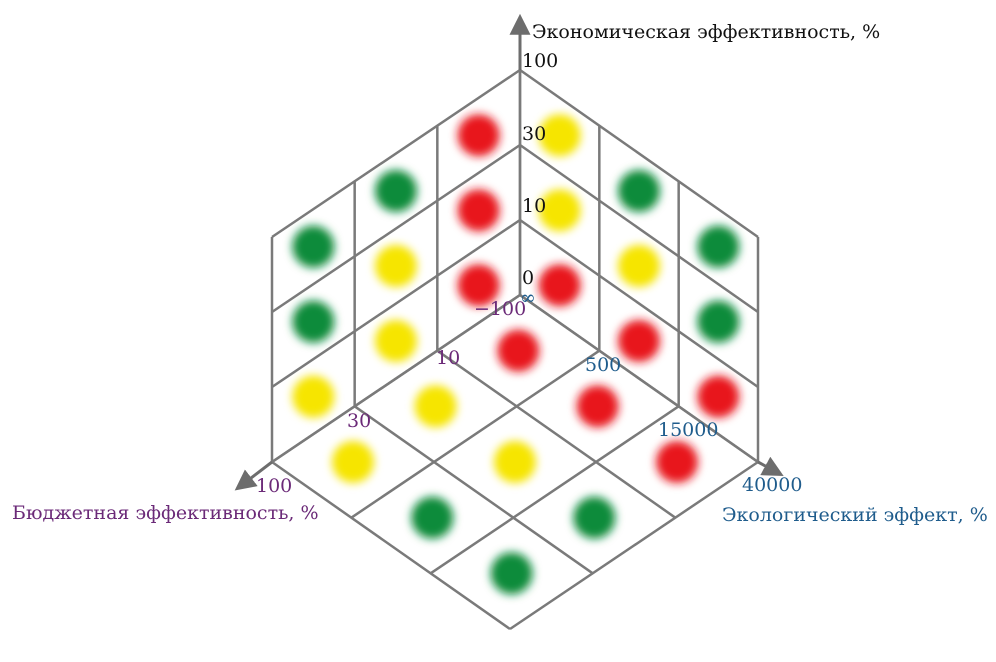 The height and width of the screenshot is (662, 996). Describe the element at coordinates (688, 430) in the screenshot. I see `tick-label: 15000` at that location.